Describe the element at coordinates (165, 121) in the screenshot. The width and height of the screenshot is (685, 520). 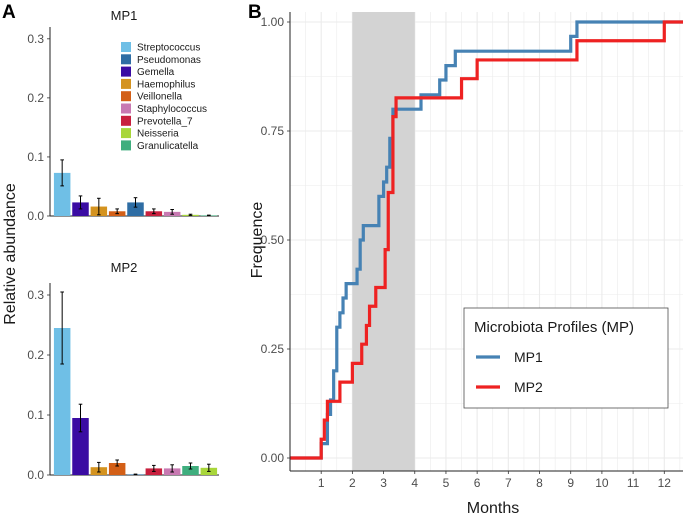
I see `legend-label-prevotella_7: Prevotella_7` at that location.